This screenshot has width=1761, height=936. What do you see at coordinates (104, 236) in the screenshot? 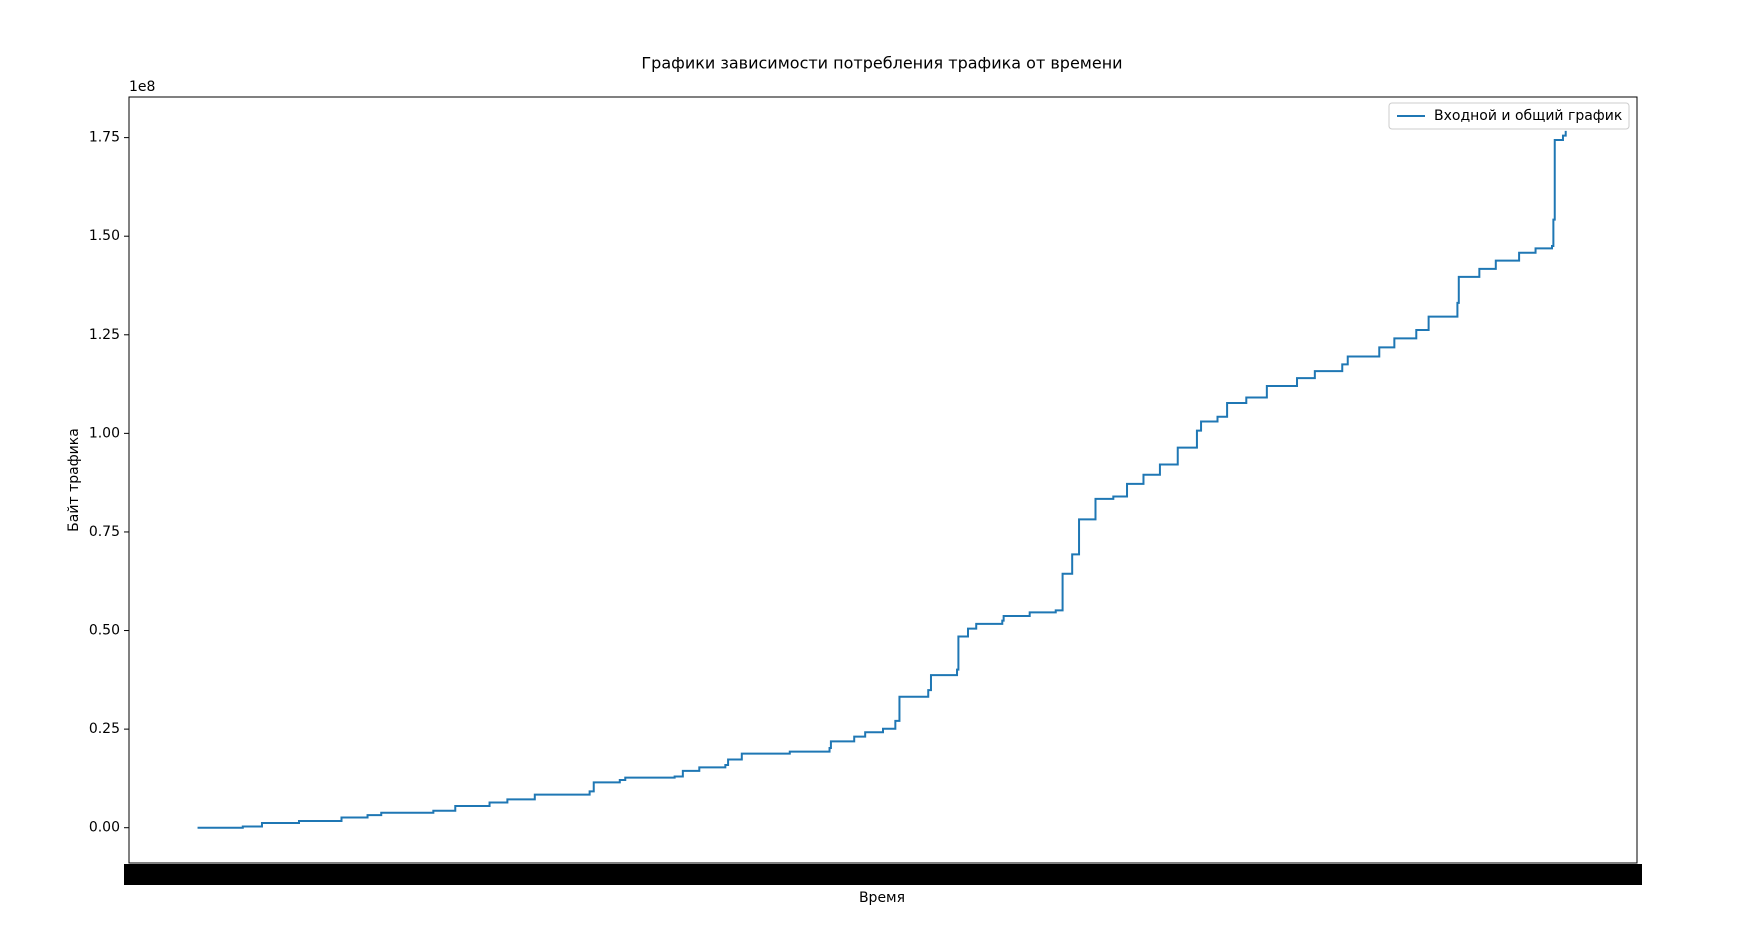
I see `y-tick-label: 1.50` at bounding box center [104, 236].